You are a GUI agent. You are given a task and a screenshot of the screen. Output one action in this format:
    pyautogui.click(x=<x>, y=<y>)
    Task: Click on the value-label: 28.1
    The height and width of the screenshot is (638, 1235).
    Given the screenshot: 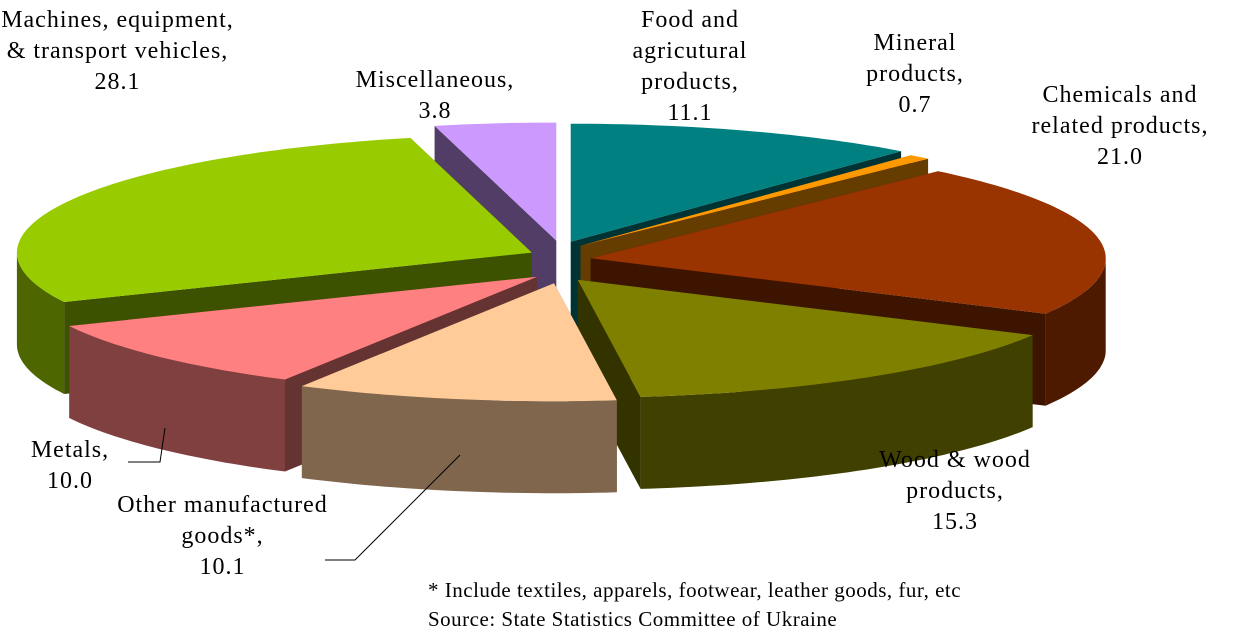 What is the action you would take?
    pyautogui.click(x=117, y=82)
    